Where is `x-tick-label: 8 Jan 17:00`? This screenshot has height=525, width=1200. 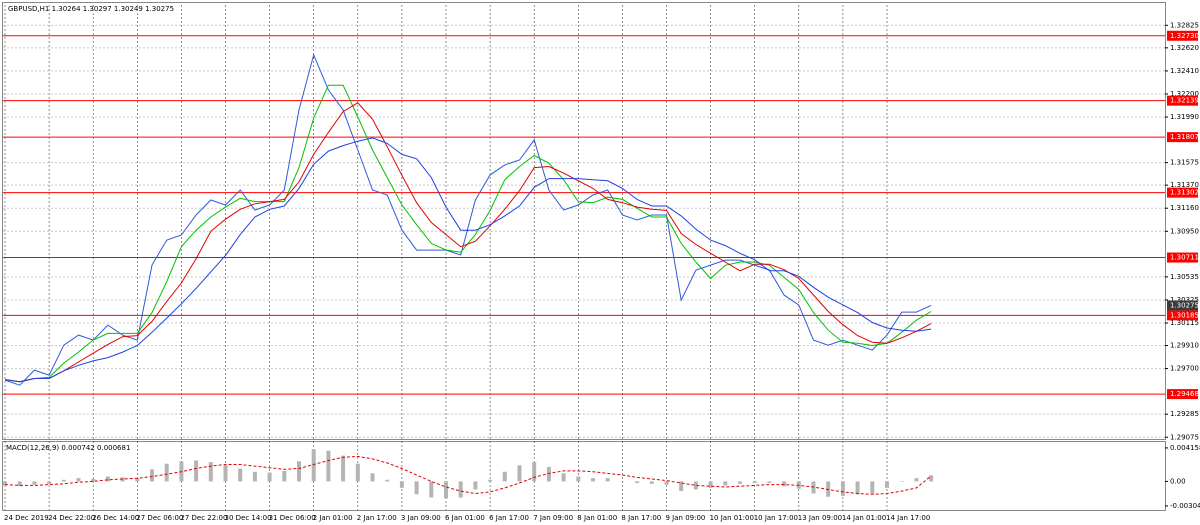
x-tick-label: 8 Jan 17:00 is located at coordinates (641, 518).